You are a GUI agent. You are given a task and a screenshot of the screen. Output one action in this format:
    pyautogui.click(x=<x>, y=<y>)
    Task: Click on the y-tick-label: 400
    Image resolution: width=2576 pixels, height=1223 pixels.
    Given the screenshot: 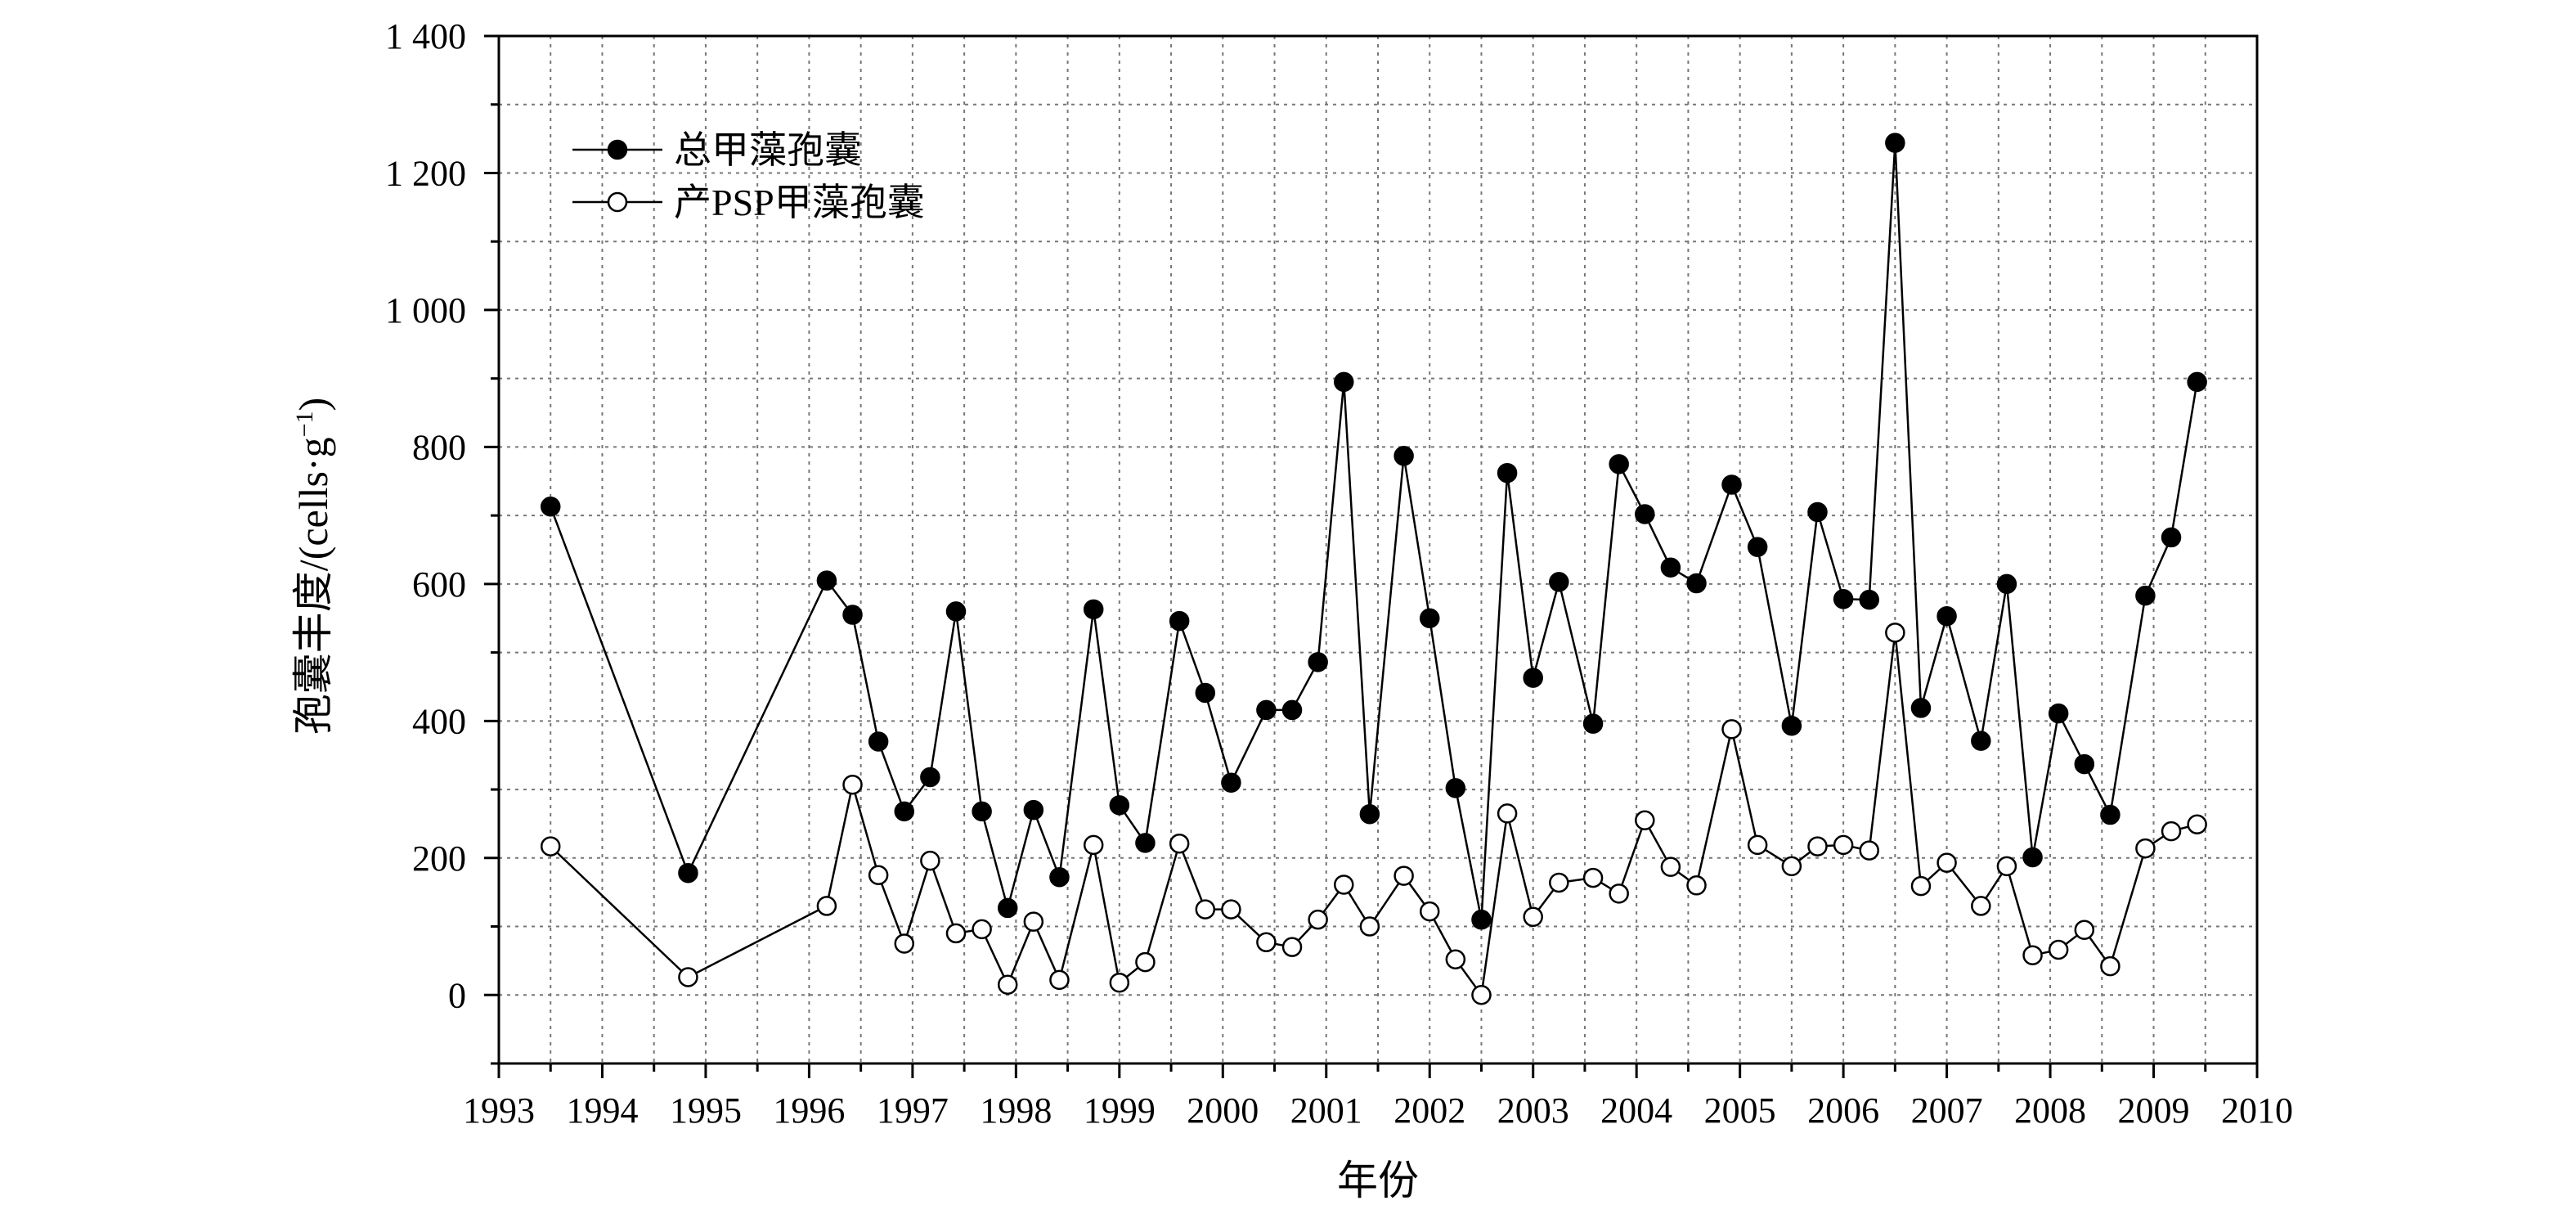 What is the action you would take?
    pyautogui.click(x=439, y=721)
    